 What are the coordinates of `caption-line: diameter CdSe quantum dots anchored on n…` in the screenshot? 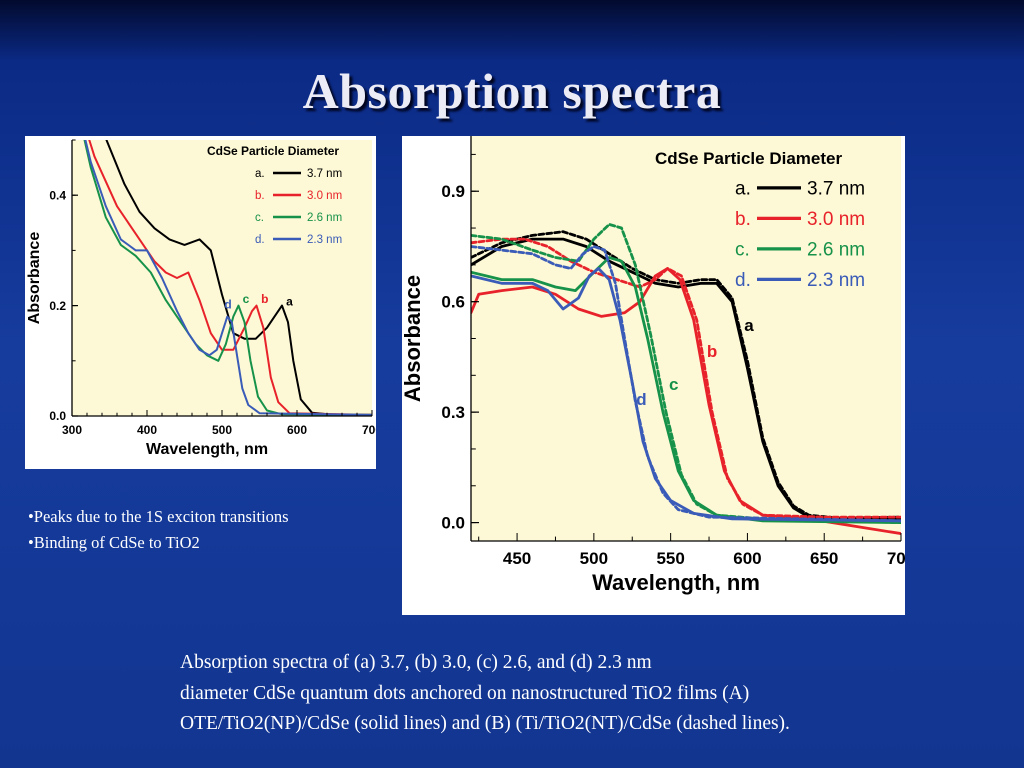 It's located at (465, 693).